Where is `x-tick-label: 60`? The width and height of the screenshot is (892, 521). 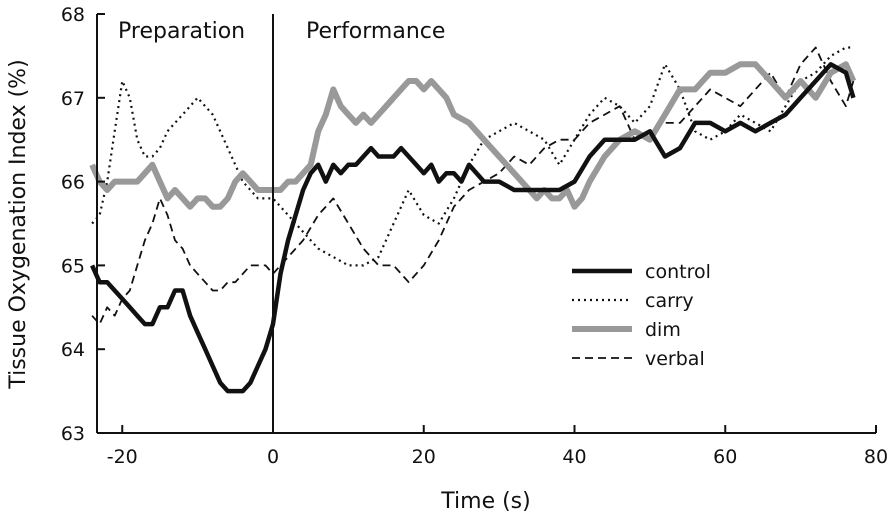 x-tick-label: 60 is located at coordinates (725, 457).